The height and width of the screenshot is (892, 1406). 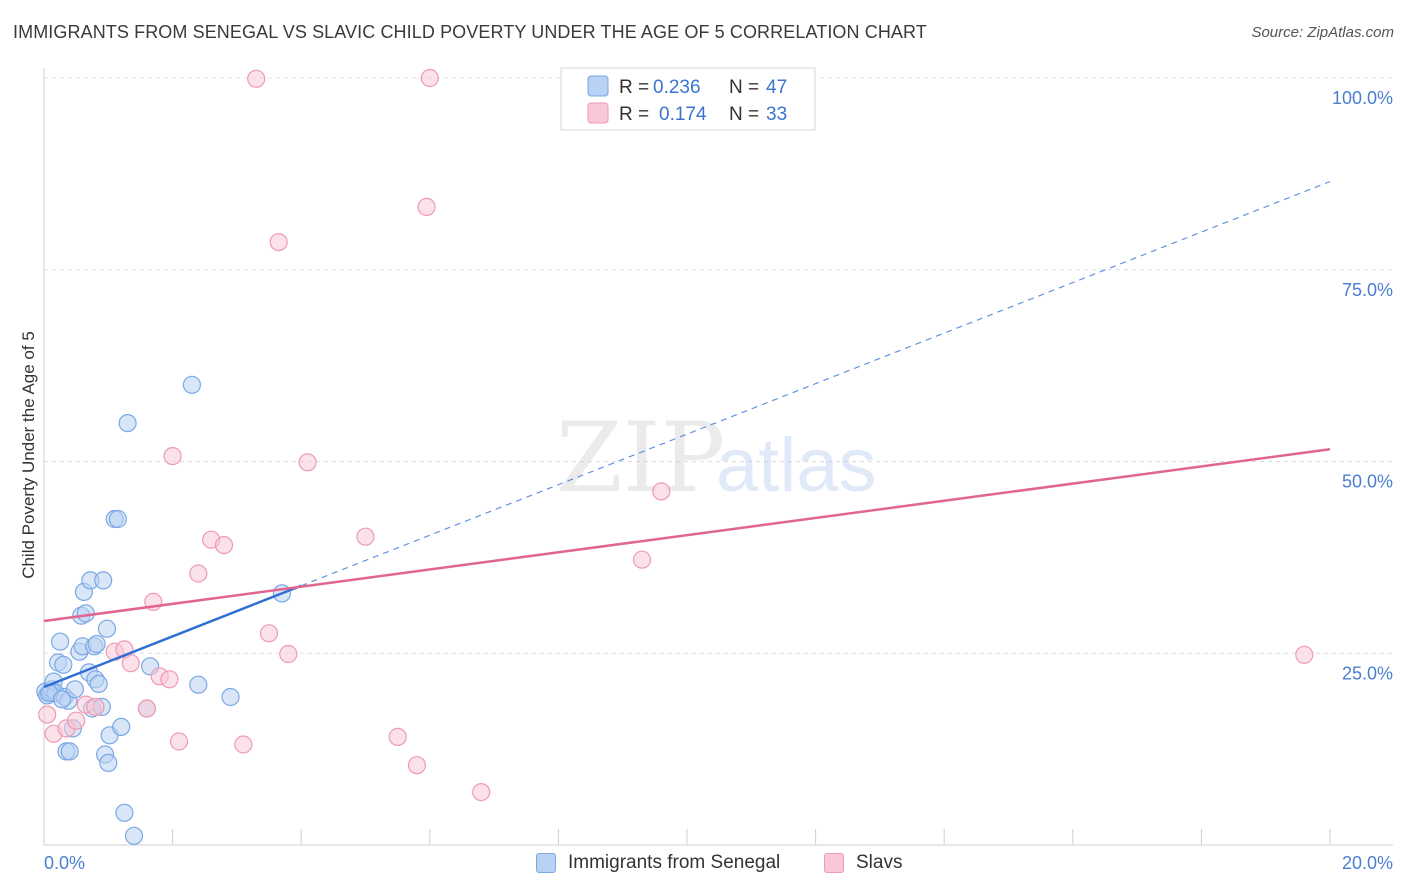 I want to click on y-tick-label-100: 100.0%, so click(x=1362, y=98).